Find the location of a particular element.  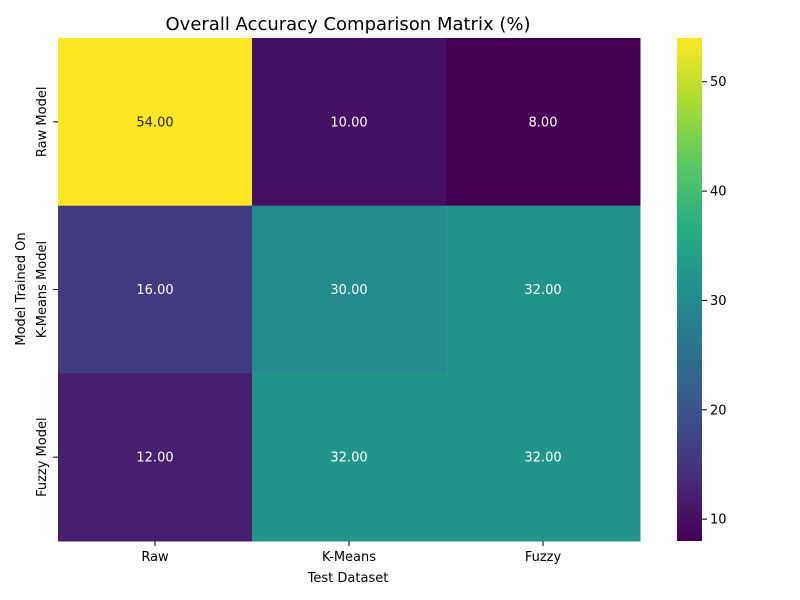

chart-title: Overall Accuracy Comparison Matrix (%) is located at coordinates (348, 24).